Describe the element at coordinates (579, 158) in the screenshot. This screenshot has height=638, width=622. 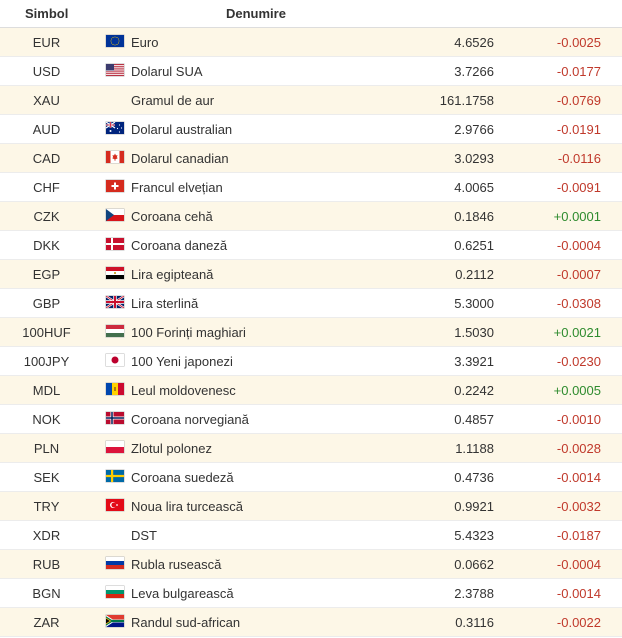
I see `rate-change: -0.0116` at that location.